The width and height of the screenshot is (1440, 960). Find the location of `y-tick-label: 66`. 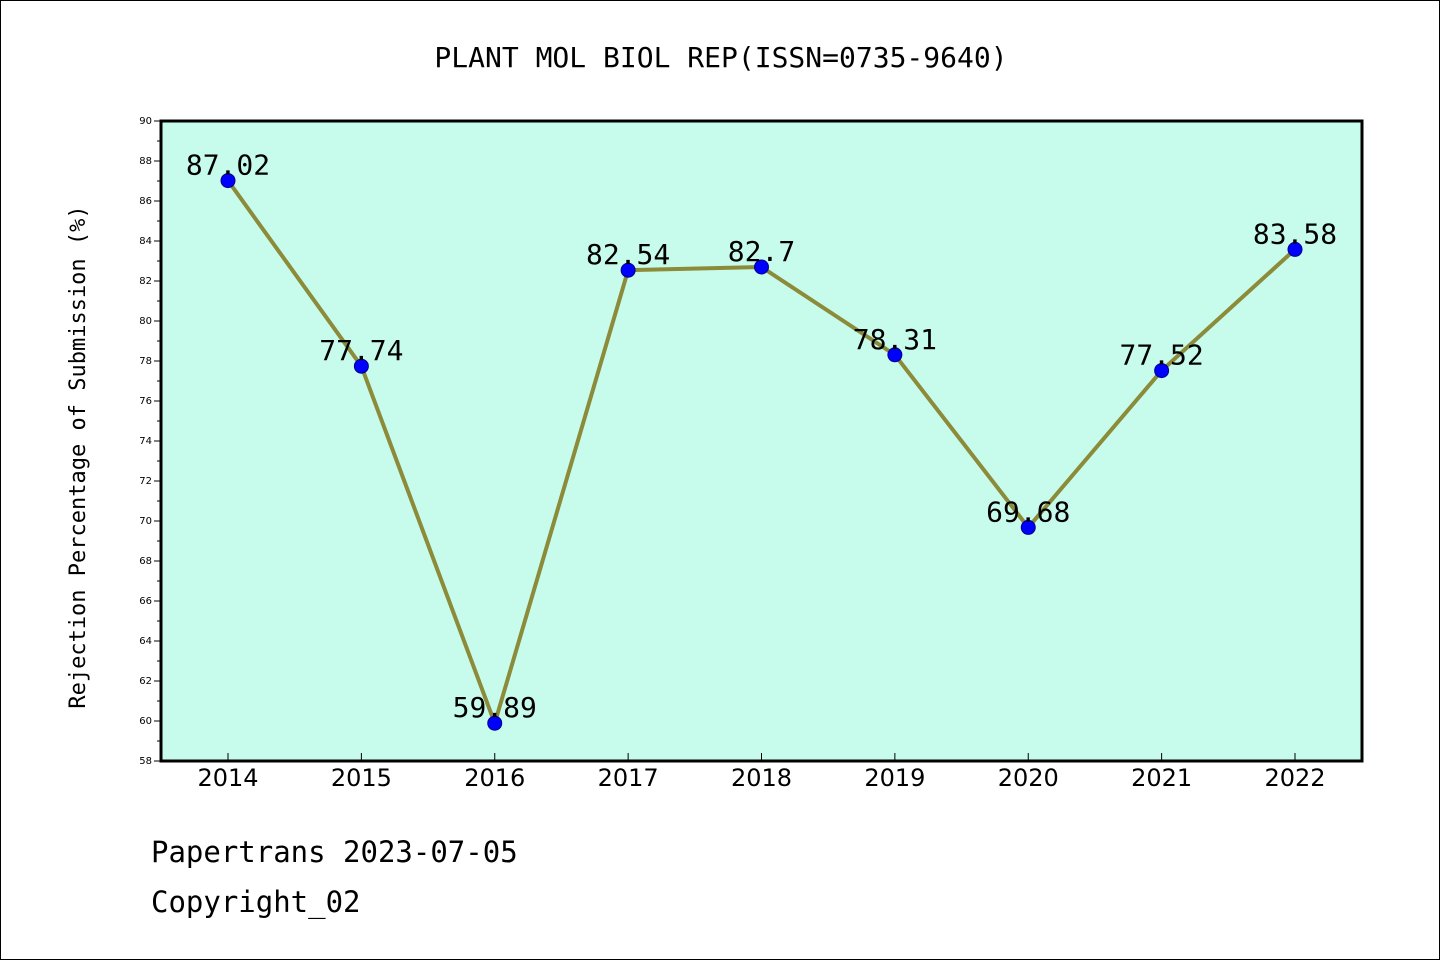

y-tick-label: 66 is located at coordinates (145, 601).